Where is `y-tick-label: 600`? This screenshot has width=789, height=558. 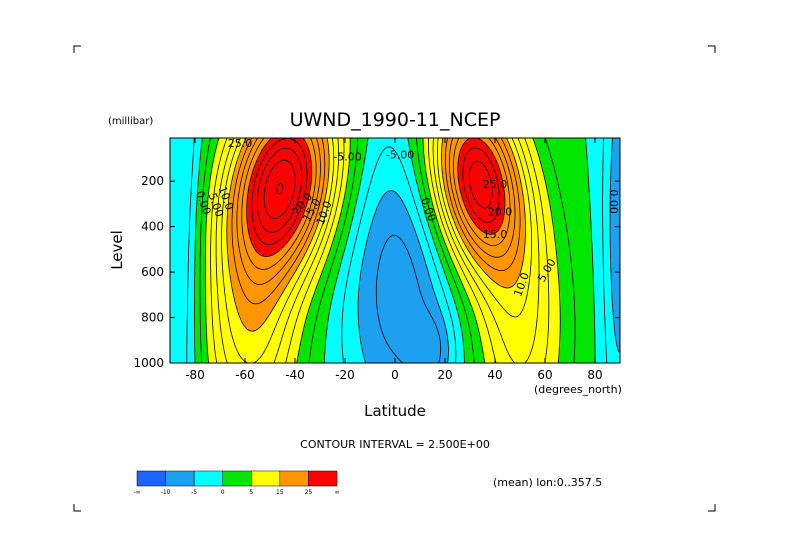
y-tick-label: 600 is located at coordinates (152, 272).